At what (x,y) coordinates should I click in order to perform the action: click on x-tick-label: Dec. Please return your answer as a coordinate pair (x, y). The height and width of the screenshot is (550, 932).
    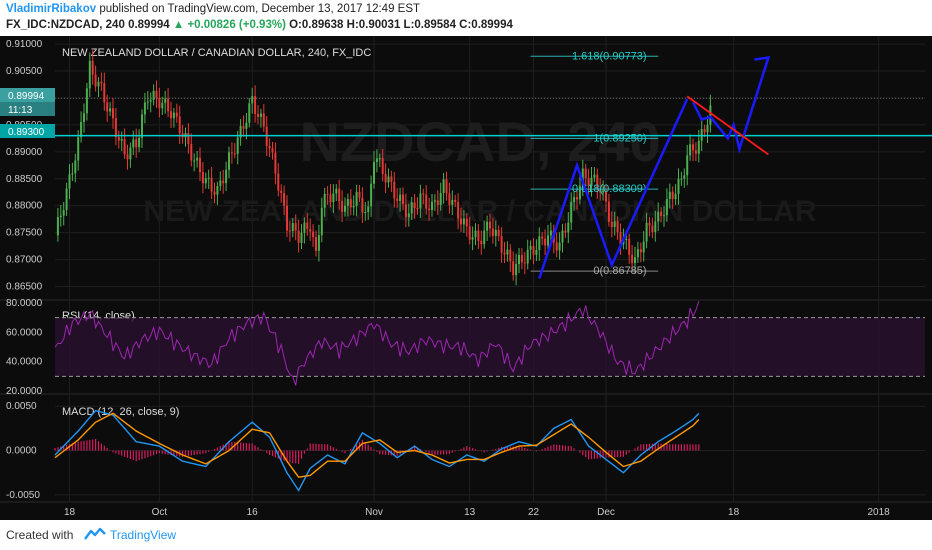
    Looking at the image, I should click on (606, 512).